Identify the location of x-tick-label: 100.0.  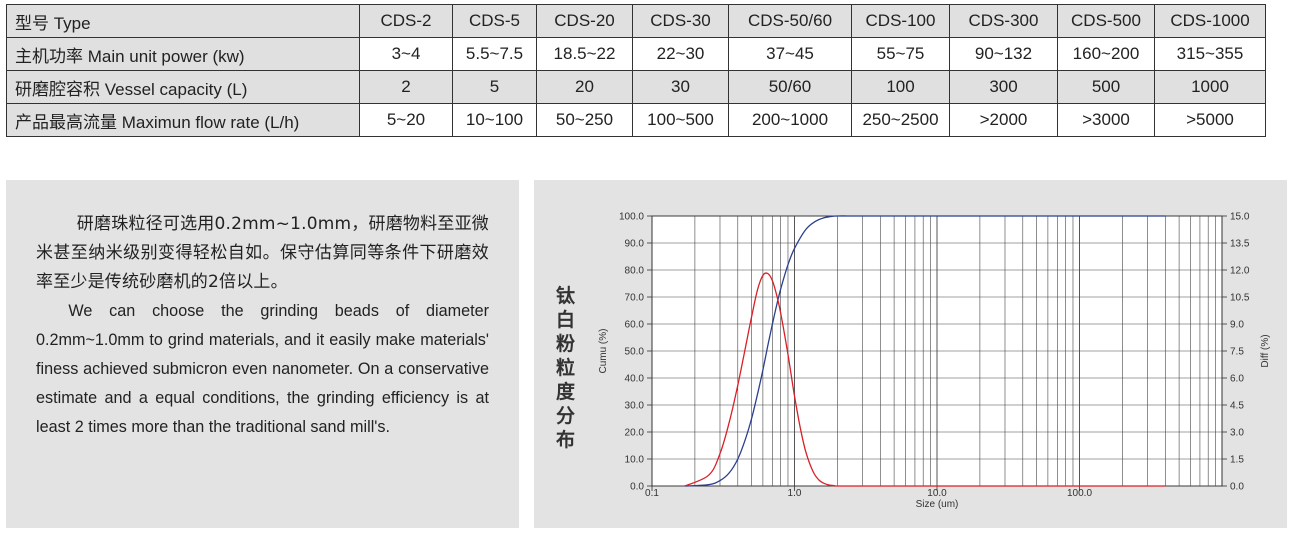
(1079, 493).